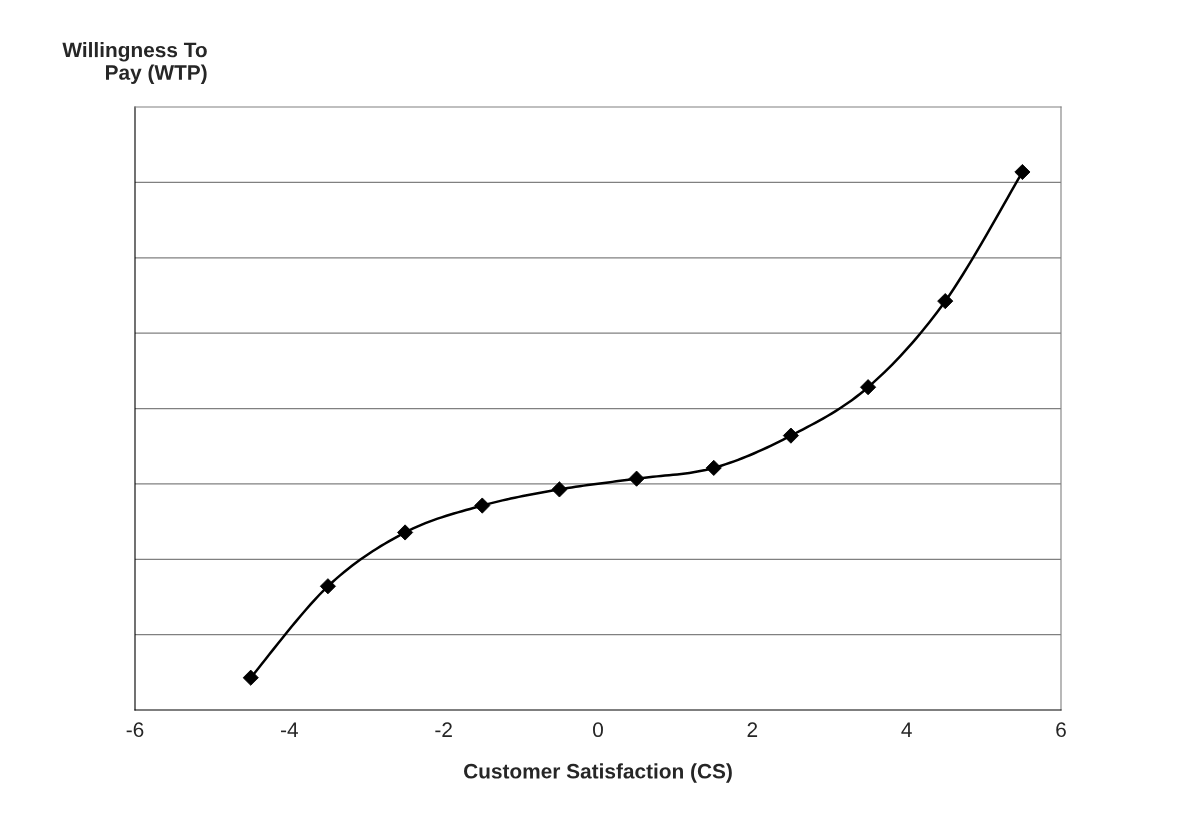 This screenshot has width=1203, height=834. I want to click on x-tick-label: 2, so click(752, 729).